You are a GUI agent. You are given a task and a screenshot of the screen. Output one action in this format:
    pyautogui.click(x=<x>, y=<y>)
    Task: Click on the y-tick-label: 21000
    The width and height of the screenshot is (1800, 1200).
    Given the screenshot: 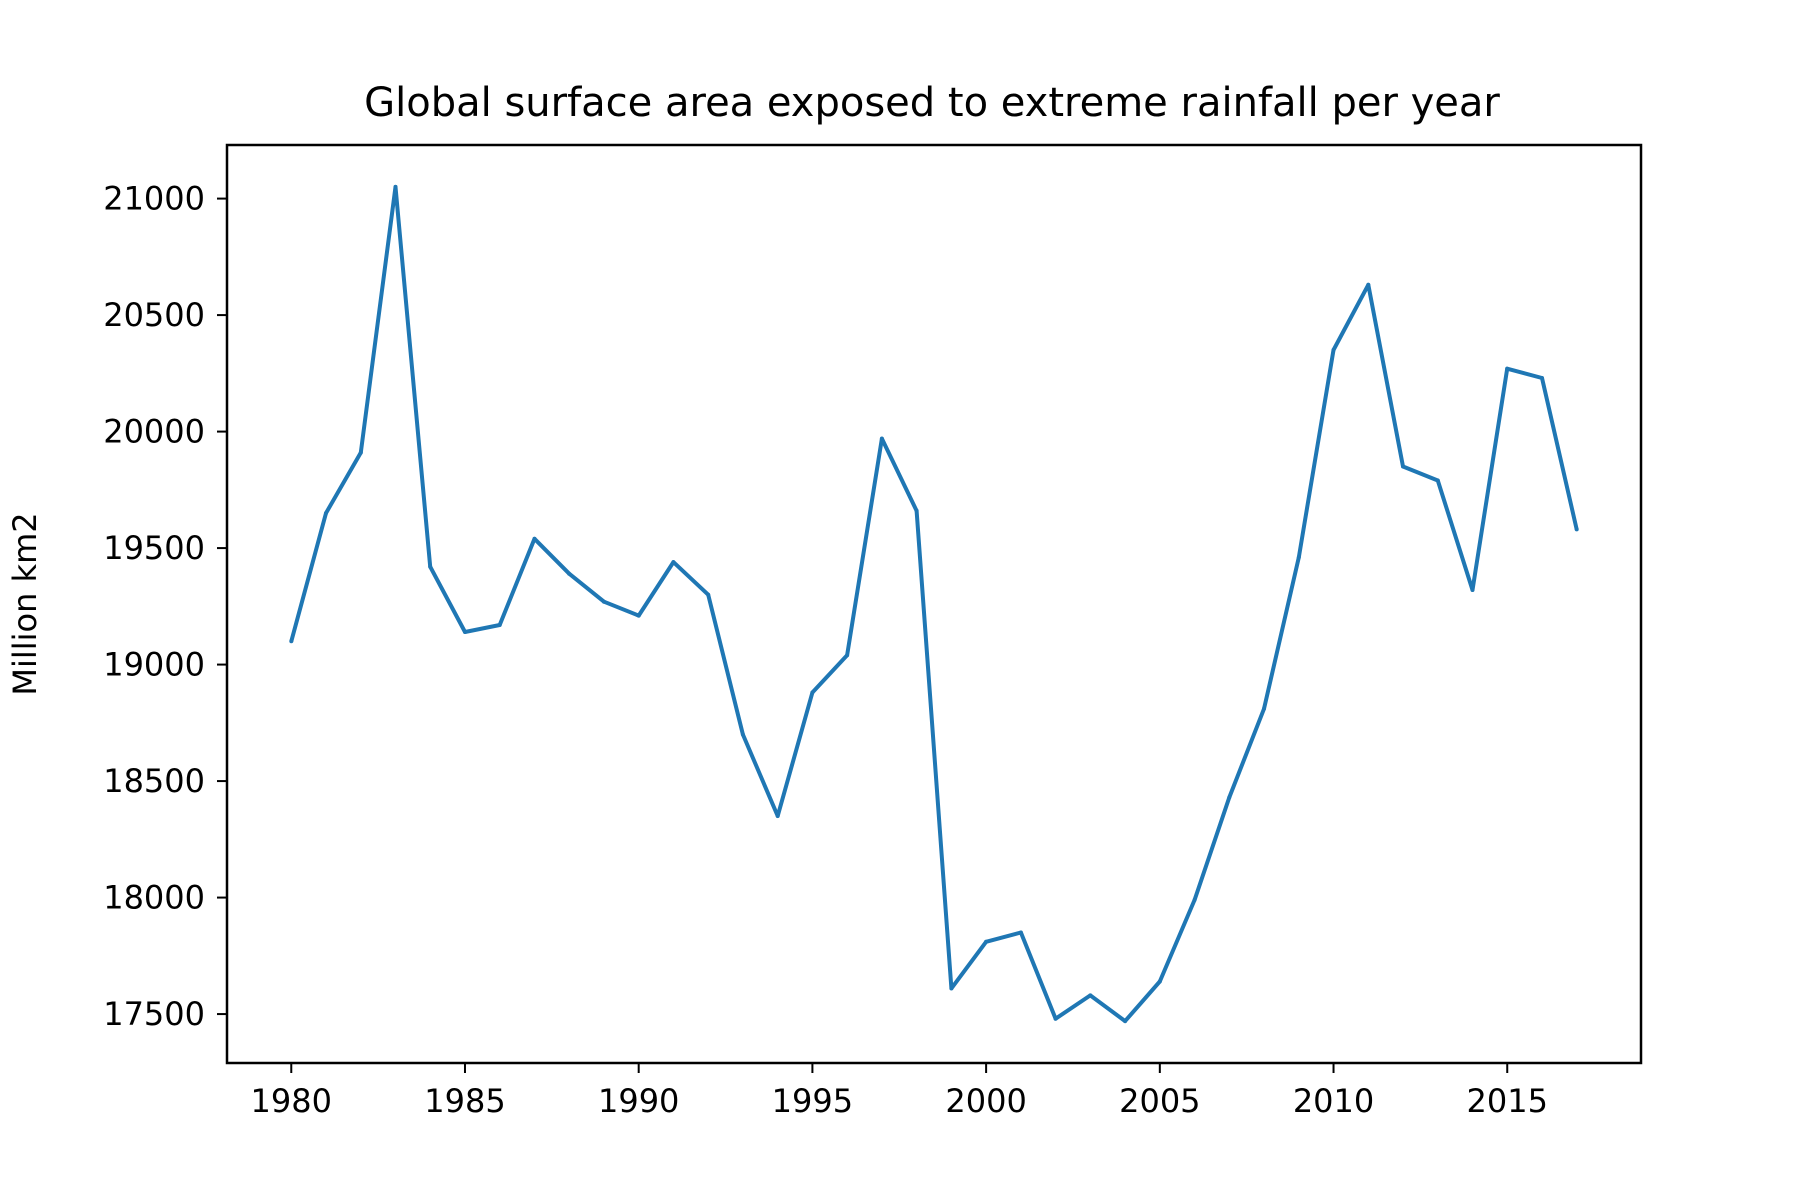 What is the action you would take?
    pyautogui.click(x=154, y=199)
    